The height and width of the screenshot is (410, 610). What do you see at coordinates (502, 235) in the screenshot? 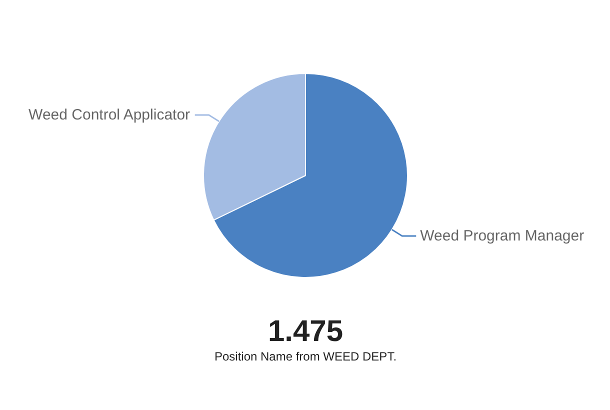
I see `slice-label: Weed Program Manager` at bounding box center [502, 235].